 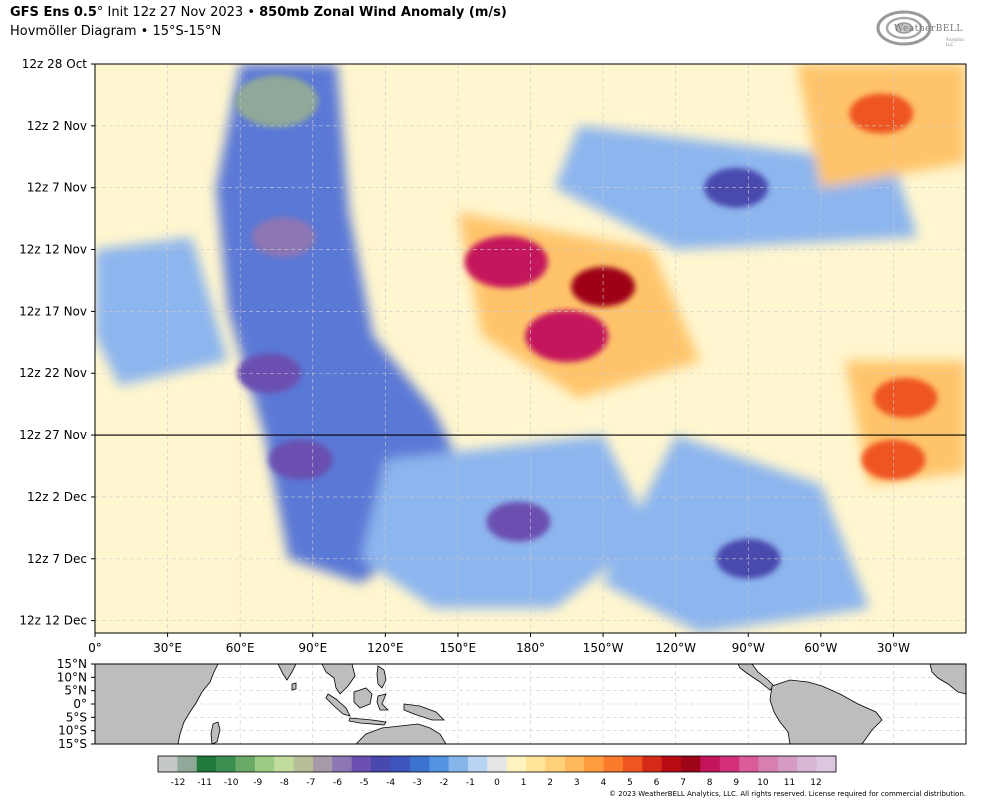 I want to click on new-guinea-land, so click(x=424, y=712).